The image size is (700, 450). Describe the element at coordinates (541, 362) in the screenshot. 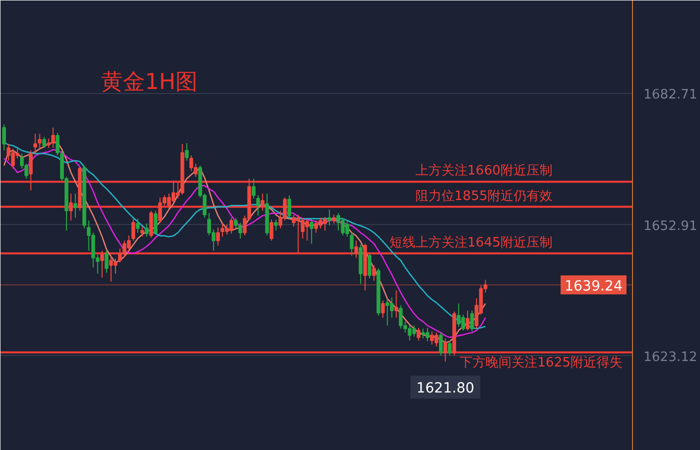

I see `ref-line-label: 下方晚间关注1625附近得失` at that location.